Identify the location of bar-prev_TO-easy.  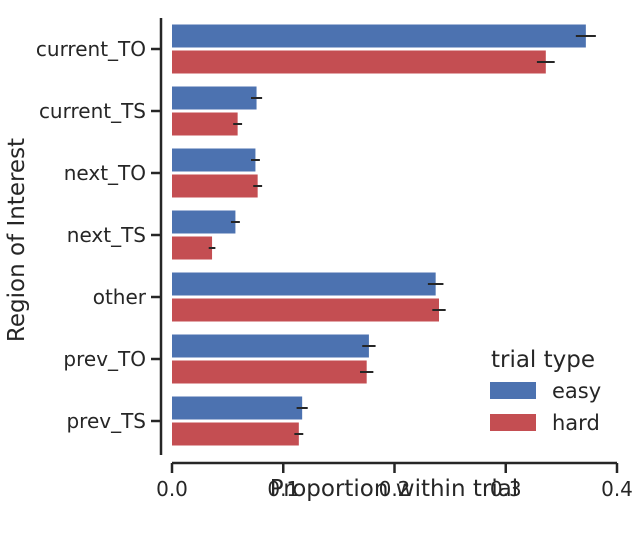
(270, 346).